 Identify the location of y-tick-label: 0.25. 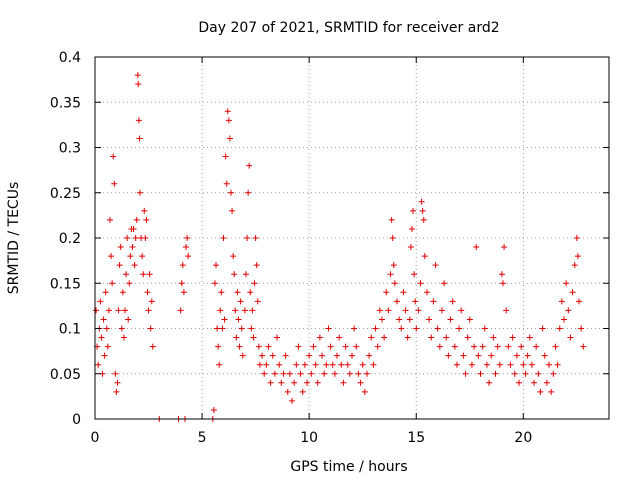
(65, 194).